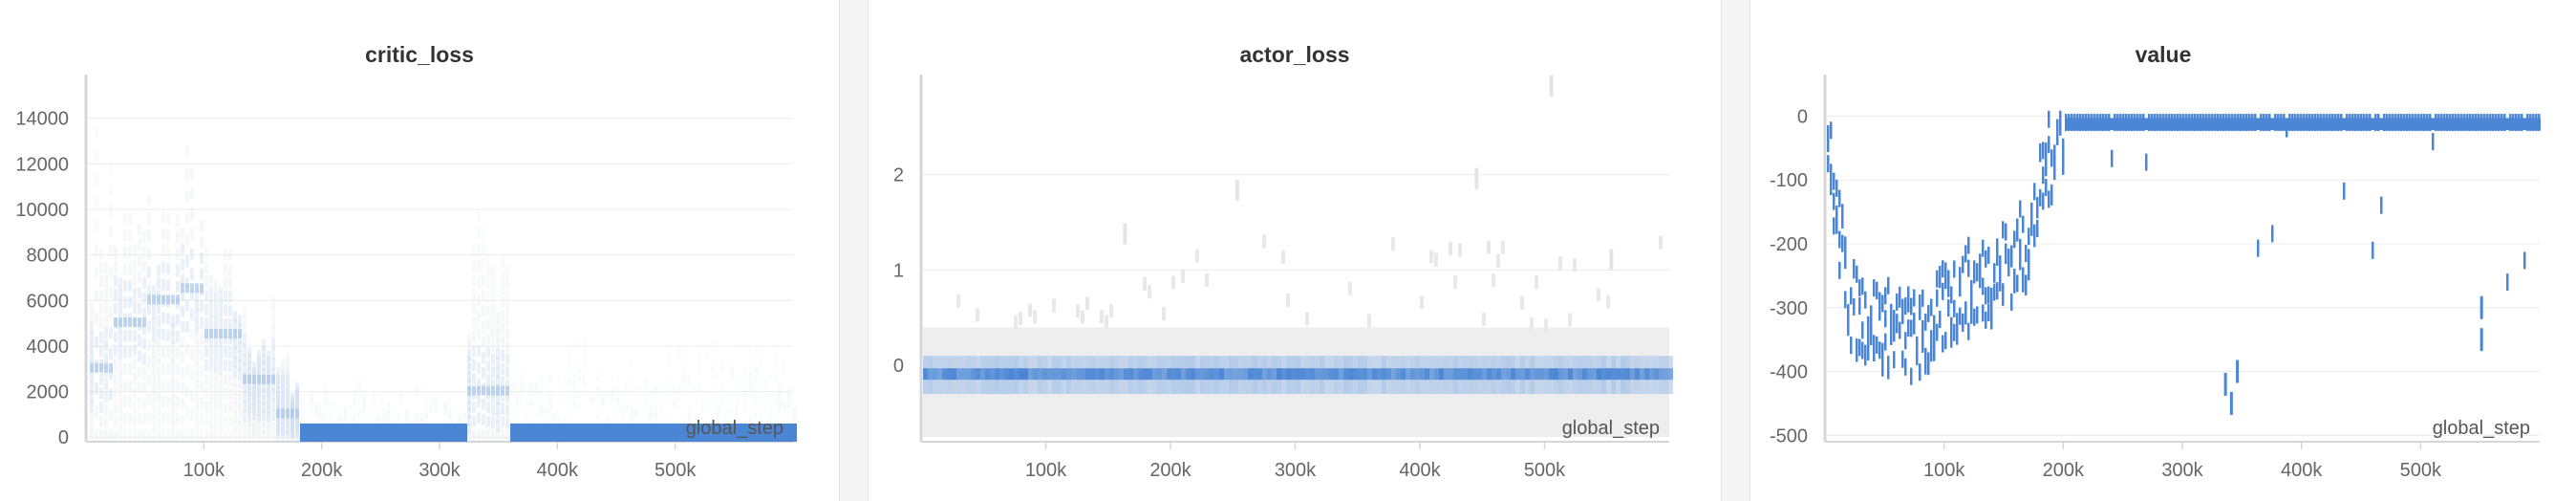  Describe the element at coordinates (1170, 471) in the screenshot. I see `x-tick-label: 200k` at that location.